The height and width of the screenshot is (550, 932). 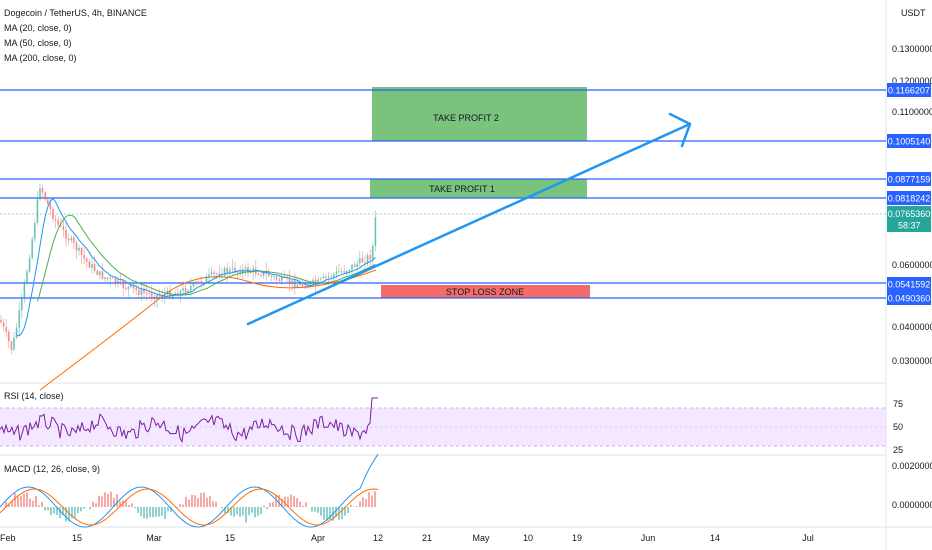 What do you see at coordinates (577, 538) in the screenshot?
I see `time-tick: 19` at bounding box center [577, 538].